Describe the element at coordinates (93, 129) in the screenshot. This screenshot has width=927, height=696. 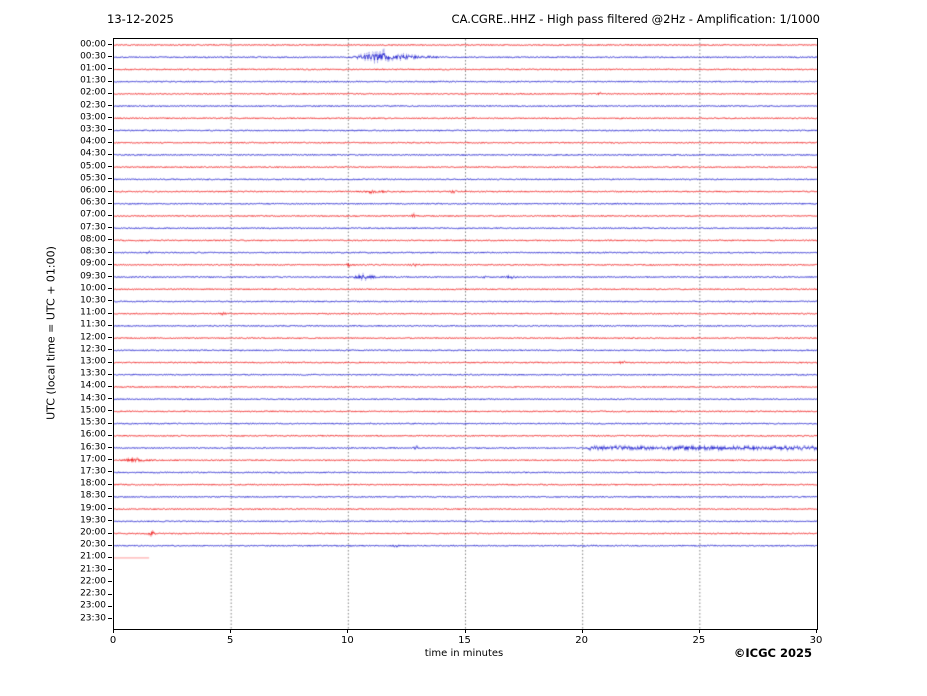
I see `y-tick-label: 03:30` at that location.